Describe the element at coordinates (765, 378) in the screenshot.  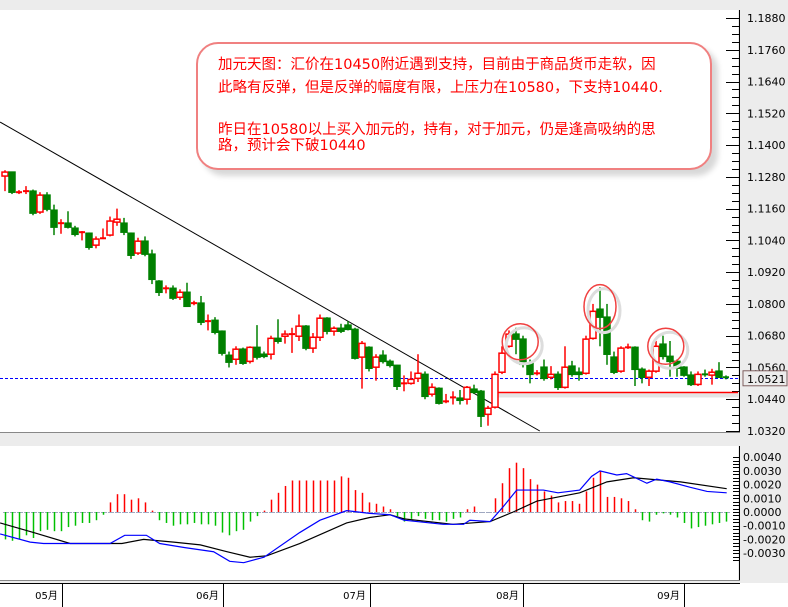
I see `current-price-box` at that location.